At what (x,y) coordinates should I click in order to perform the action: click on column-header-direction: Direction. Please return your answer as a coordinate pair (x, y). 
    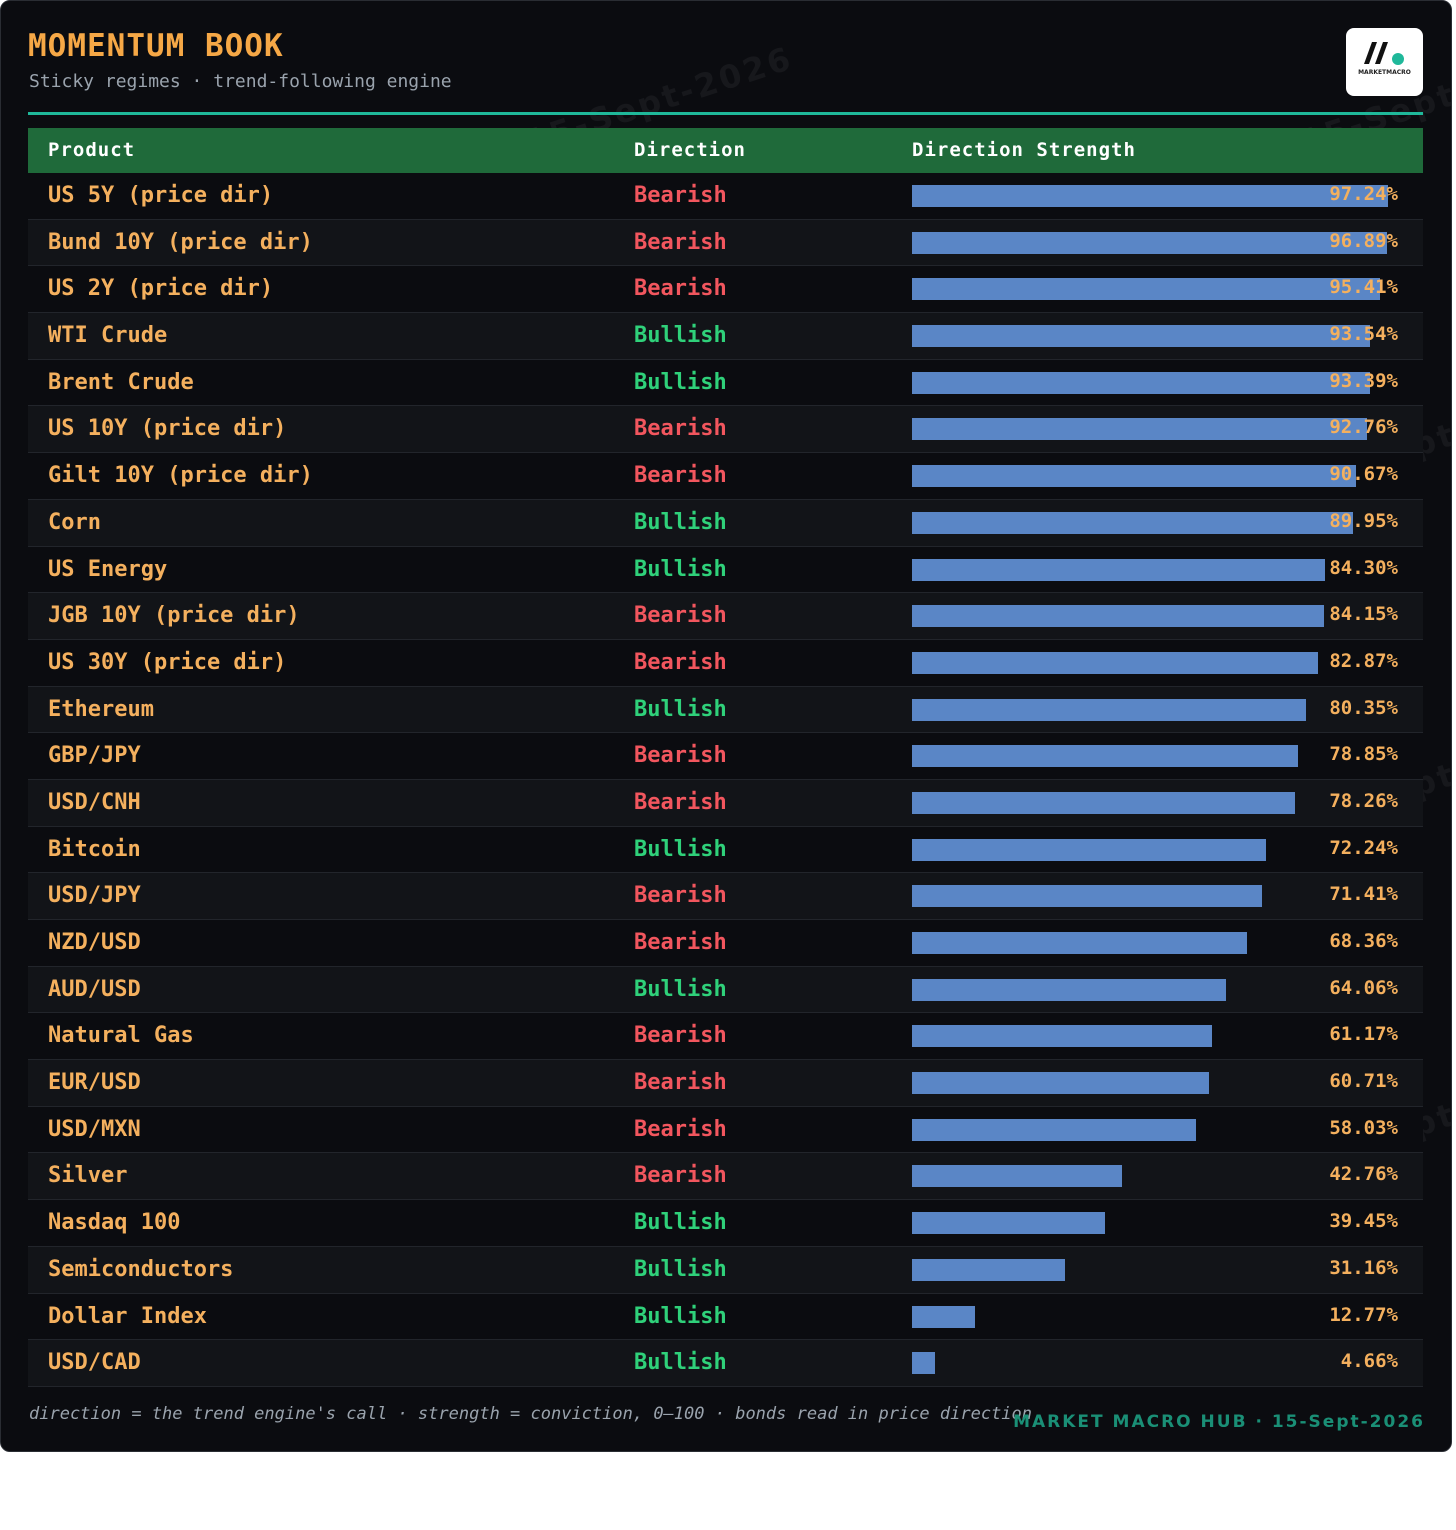
    Looking at the image, I should click on (690, 150).